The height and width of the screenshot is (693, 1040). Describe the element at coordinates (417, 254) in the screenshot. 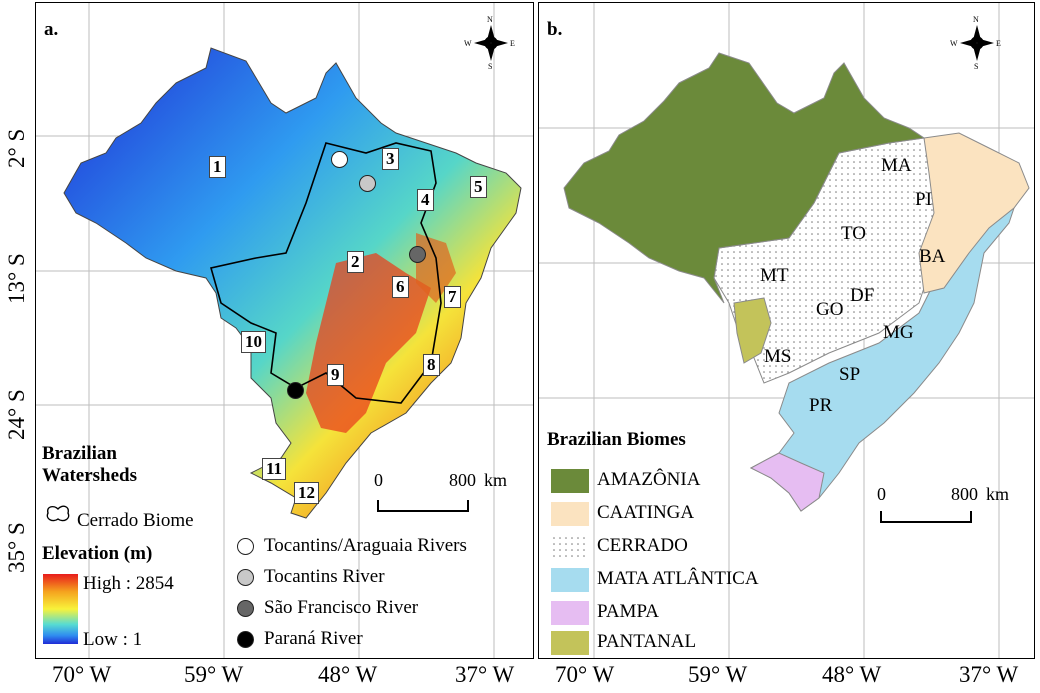

I see `sao-francisco-point` at that location.